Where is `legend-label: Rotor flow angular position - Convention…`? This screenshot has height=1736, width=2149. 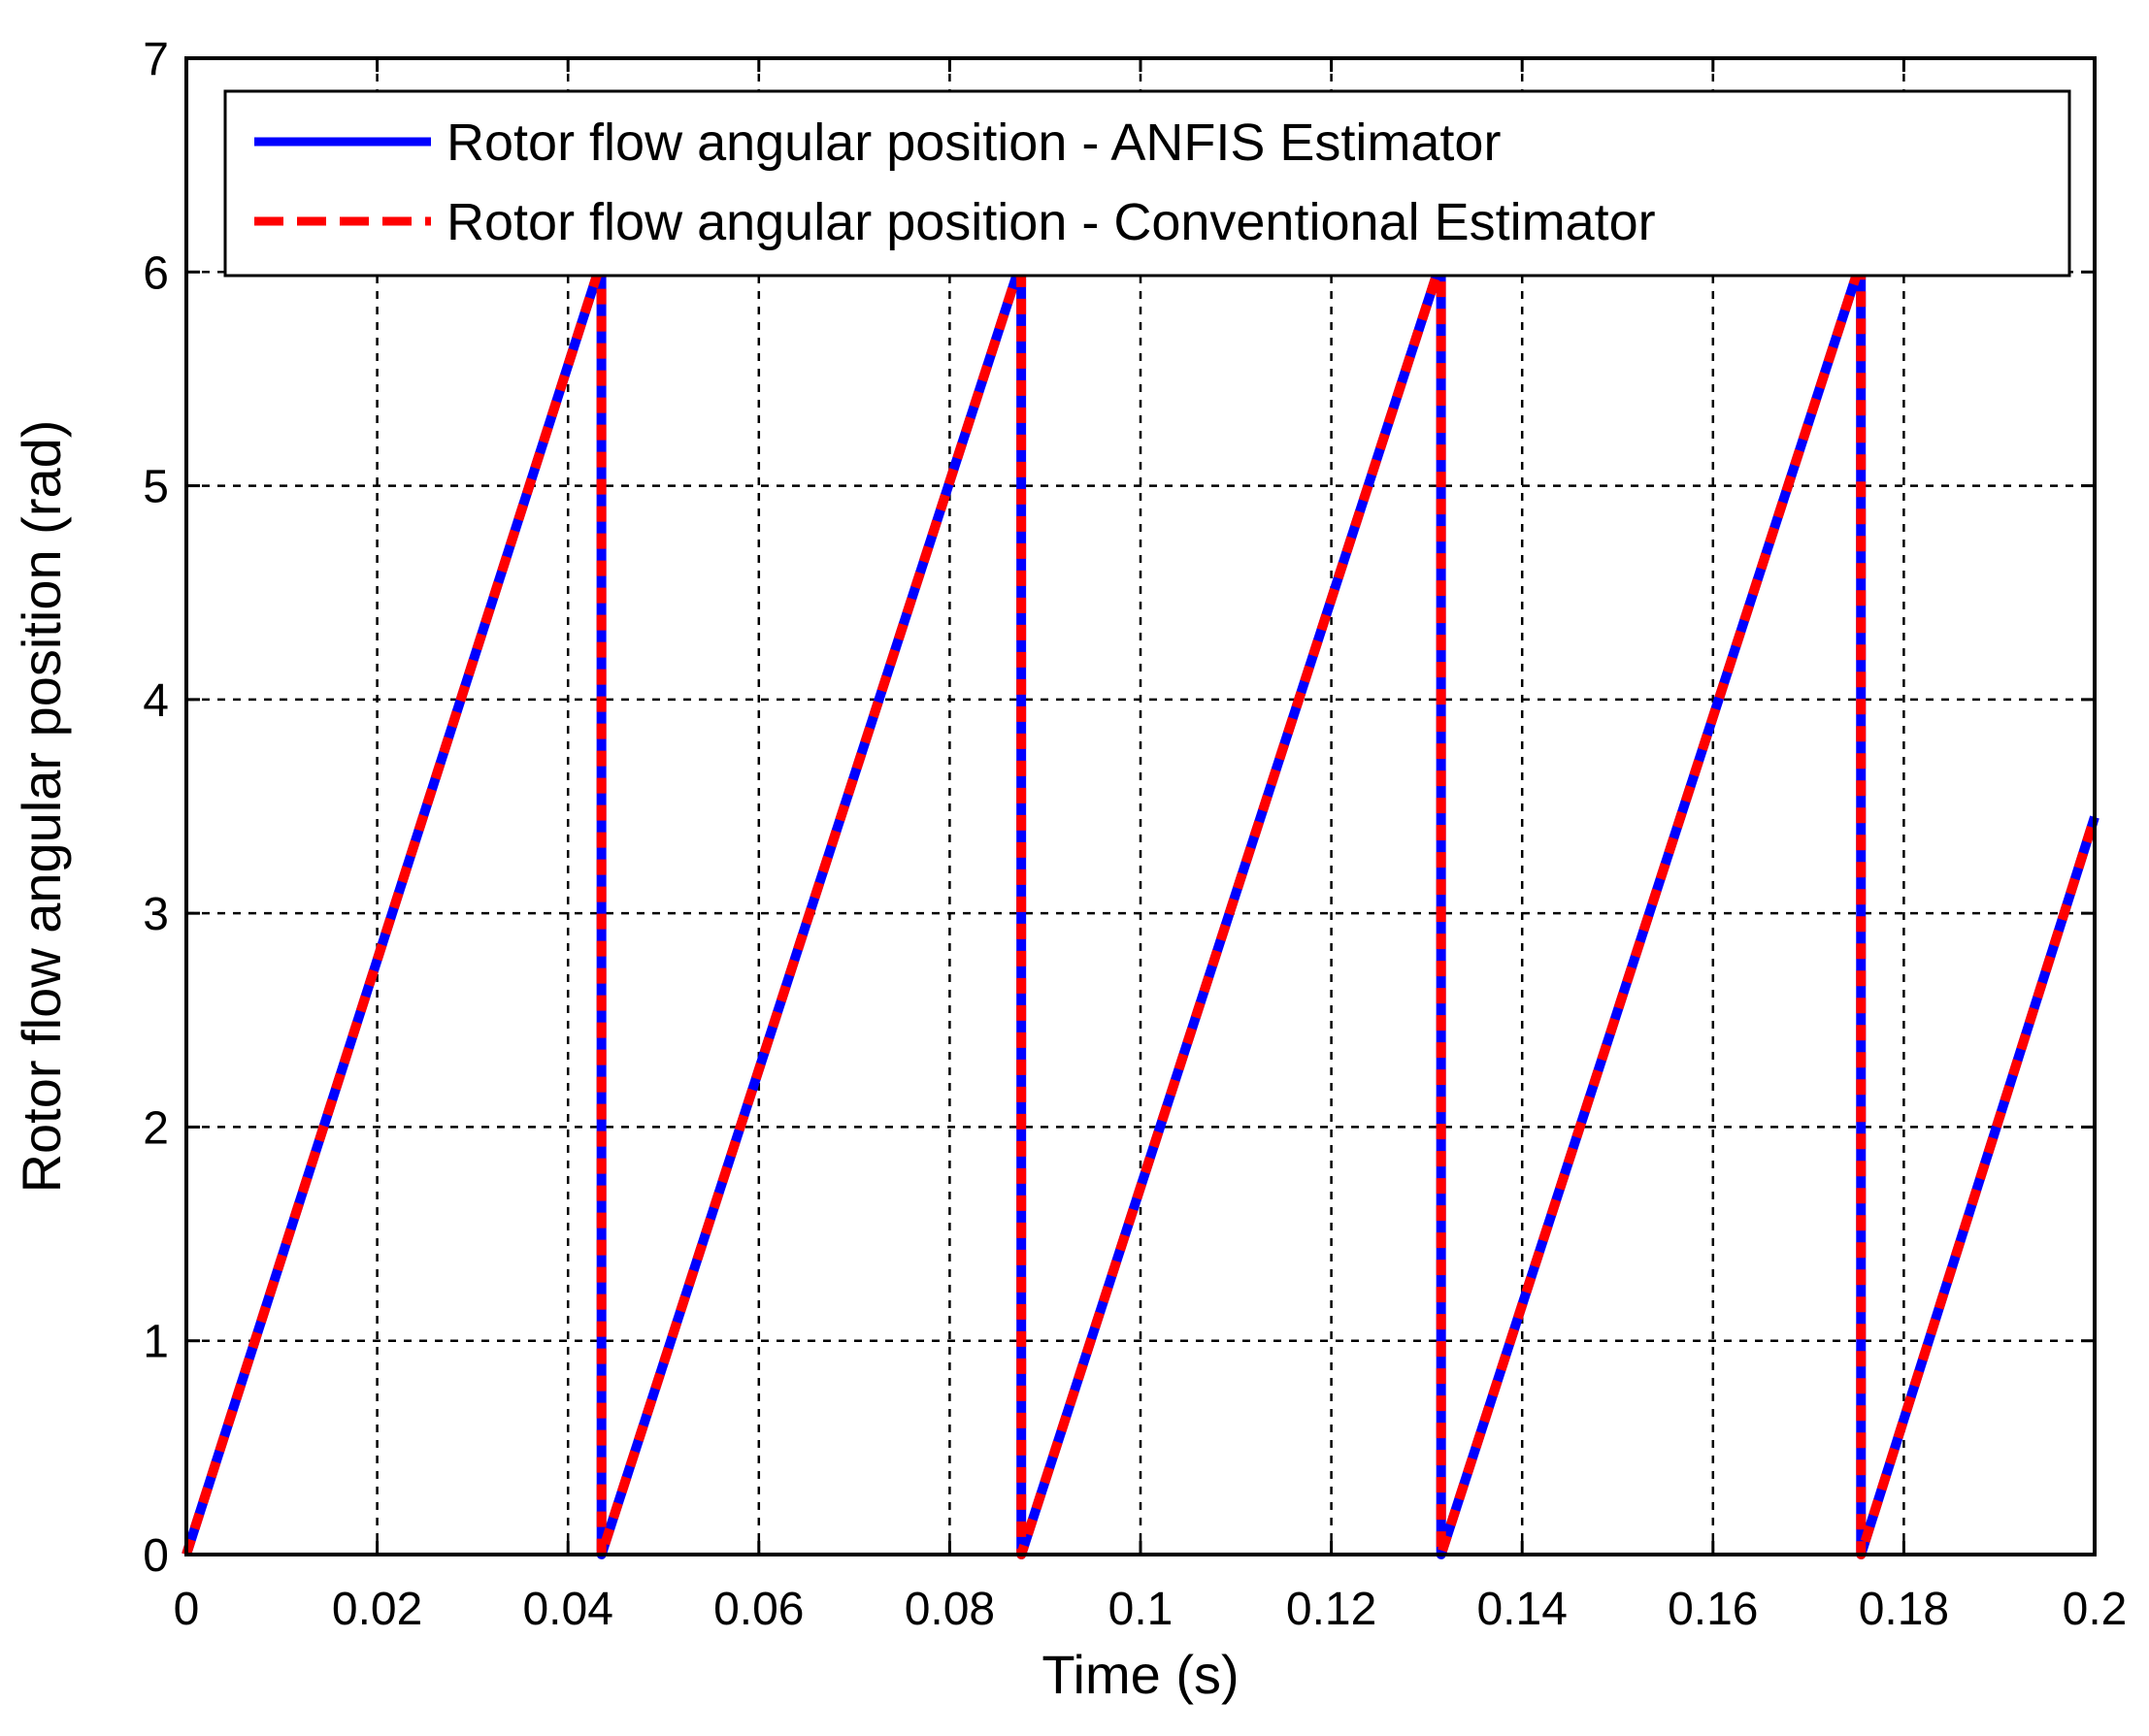
legend-label: Rotor flow angular position - Convention… is located at coordinates (1051, 222).